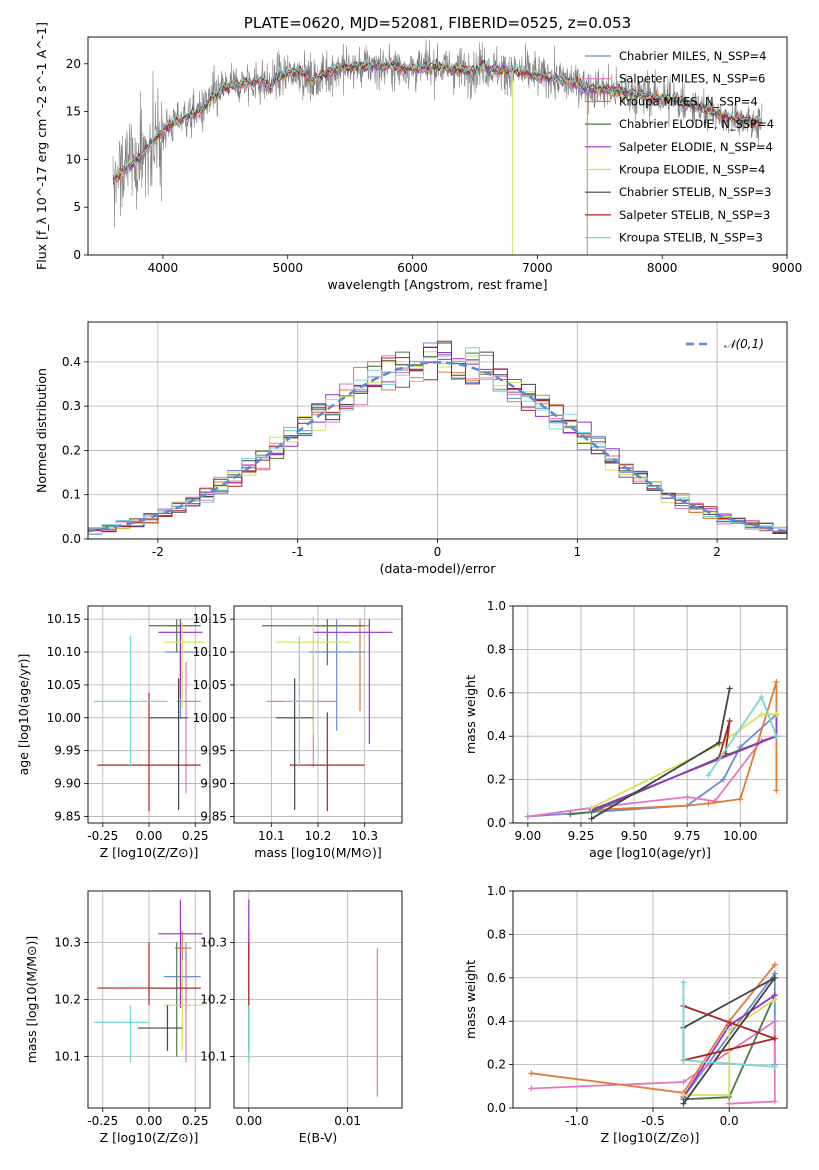 The height and width of the screenshot is (1170, 819). Describe the element at coordinates (77, 255) in the screenshot. I see `y-tick-label: 0` at that location.